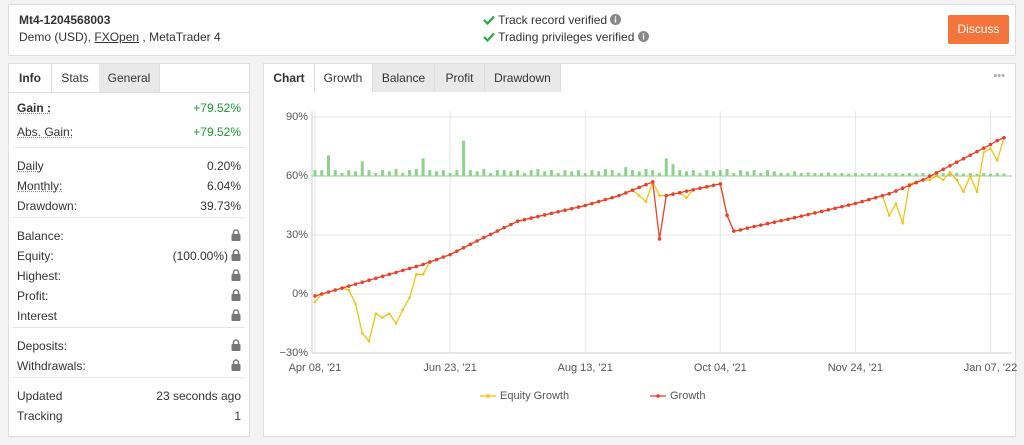 The height and width of the screenshot is (445, 1024). What do you see at coordinates (552, 20) in the screenshot?
I see `verification: Track record verified` at bounding box center [552, 20].